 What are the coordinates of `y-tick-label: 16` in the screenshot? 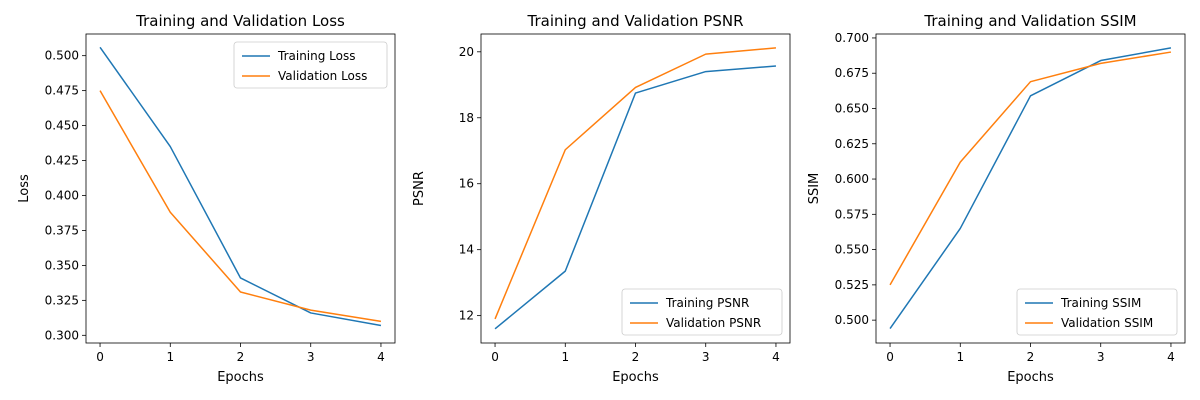 It's located at (466, 184).